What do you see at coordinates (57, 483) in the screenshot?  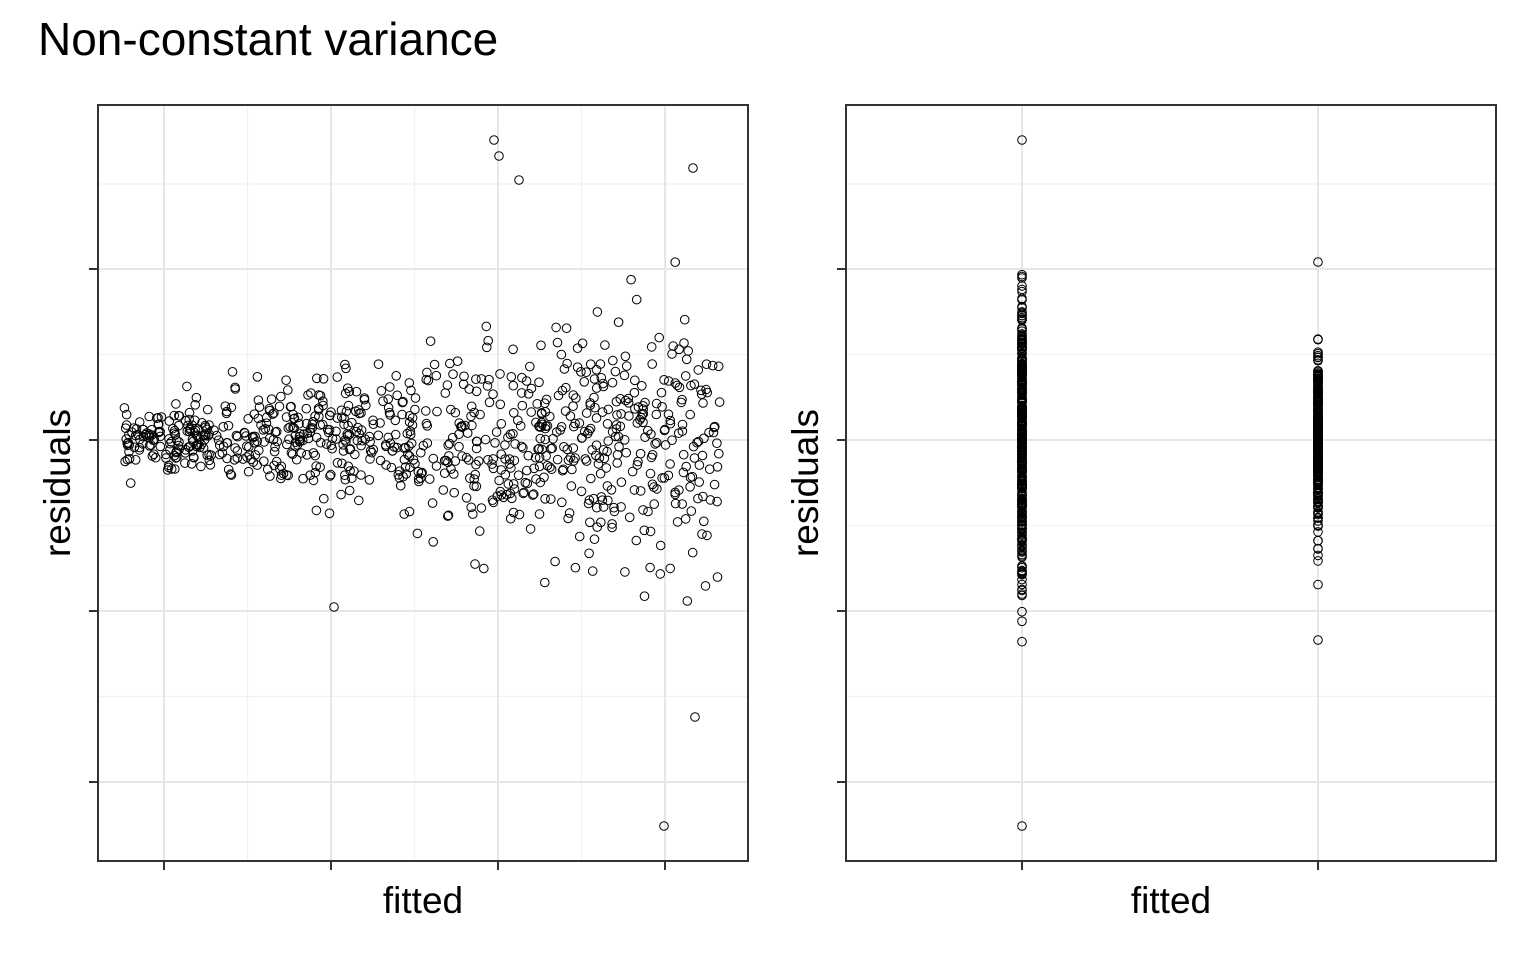 I see `y-axis-label: residuals` at bounding box center [57, 483].